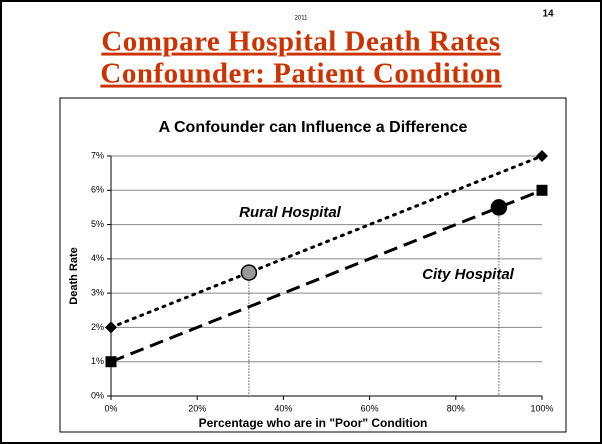 This screenshot has width=602, height=444. I want to click on y-tick-label: 0%, so click(97, 395).